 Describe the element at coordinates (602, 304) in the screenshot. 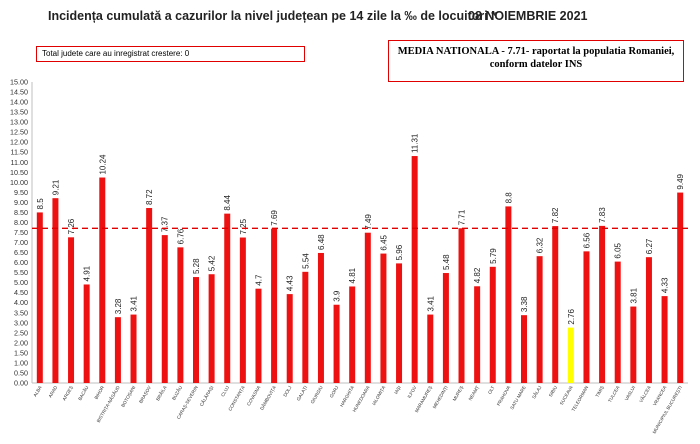

I see `bar-timiș` at that location.